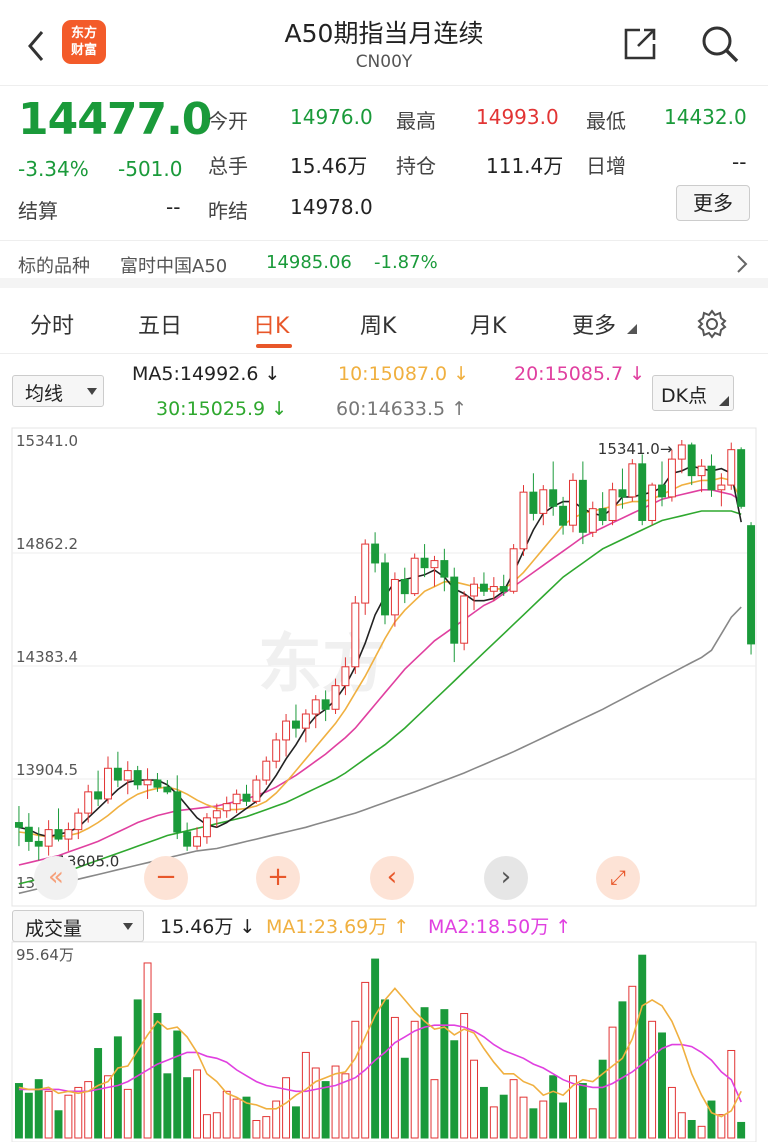 Image resolution: width=768 pixels, height=1142 pixels. Describe the element at coordinates (271, 326) in the screenshot. I see `tab-daily-k: 日K` at that location.